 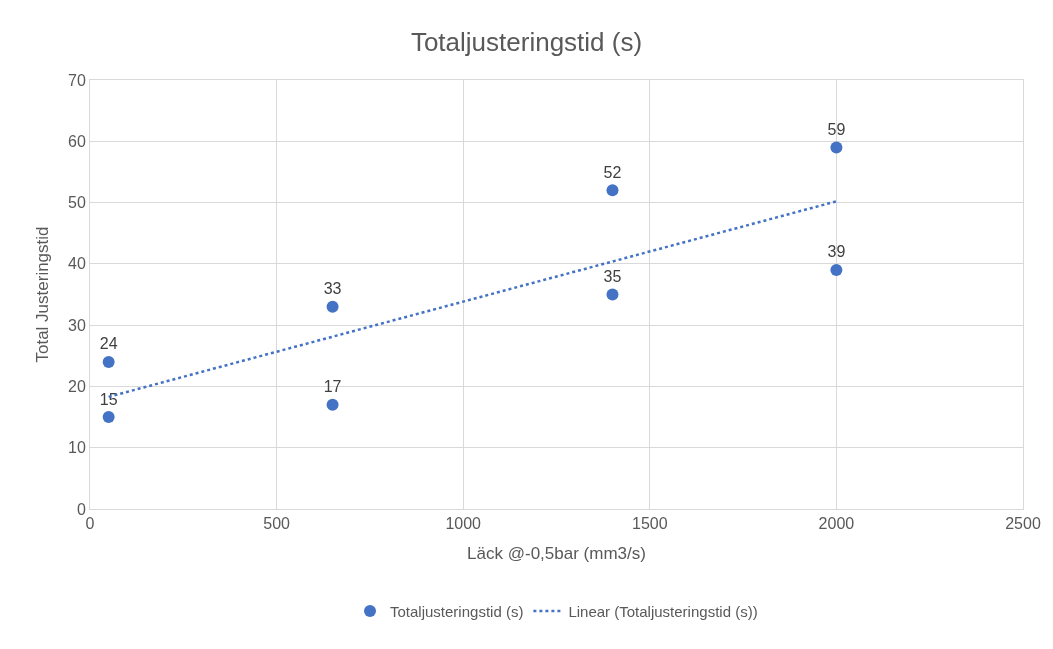 I want to click on y-tick-label: 20, so click(x=77, y=387).